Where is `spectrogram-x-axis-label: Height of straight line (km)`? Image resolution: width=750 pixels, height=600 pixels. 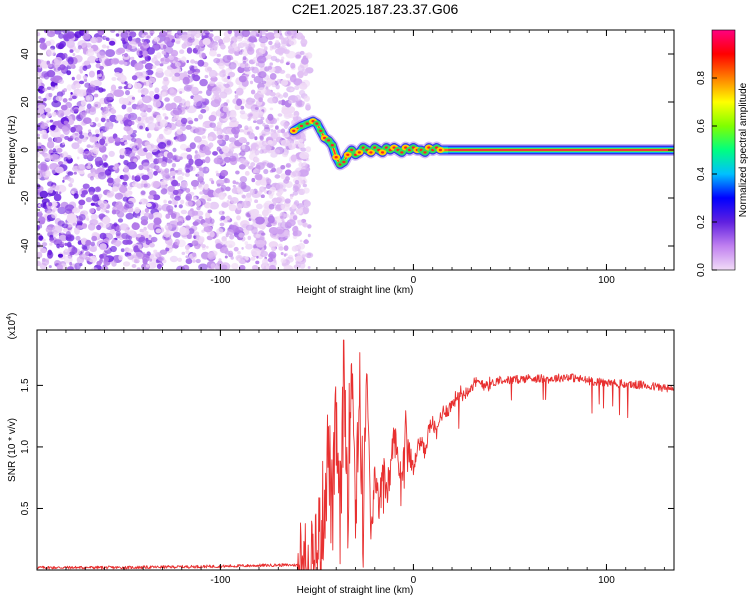 spectrogram-x-axis-label: Height of straight line (km) is located at coordinates (355, 290).